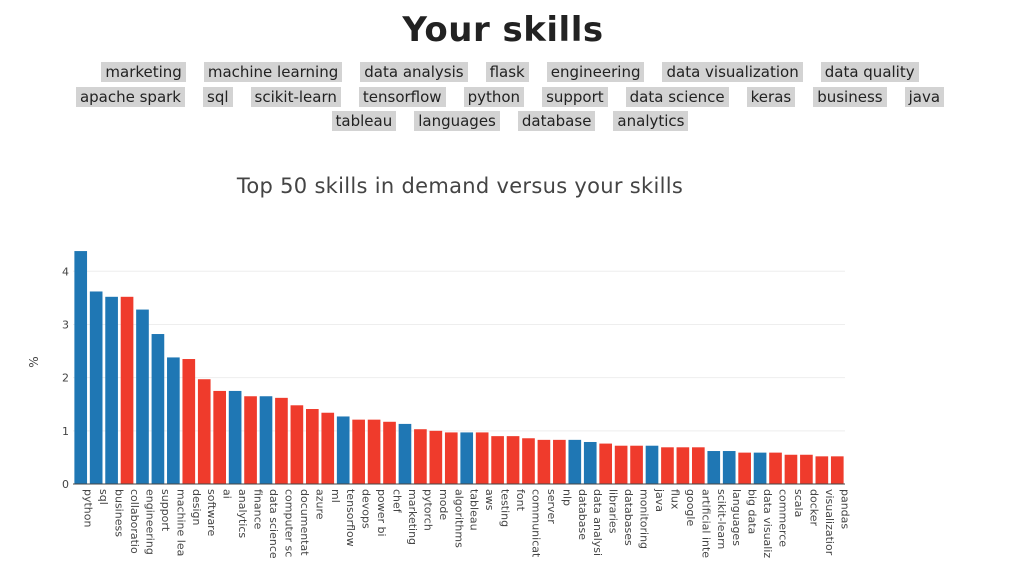 The width and height of the screenshot is (1022, 564). Describe the element at coordinates (180, 522) in the screenshot. I see `x-tick-label: machine lea` at that location.